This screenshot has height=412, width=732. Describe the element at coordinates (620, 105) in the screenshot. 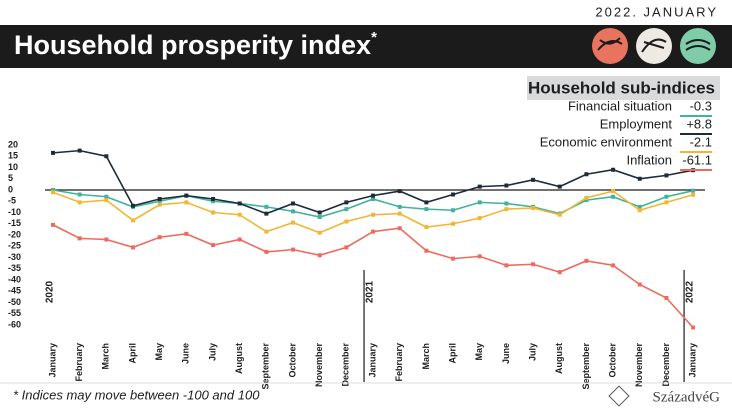

I see `legend-label: Financial situation` at that location.